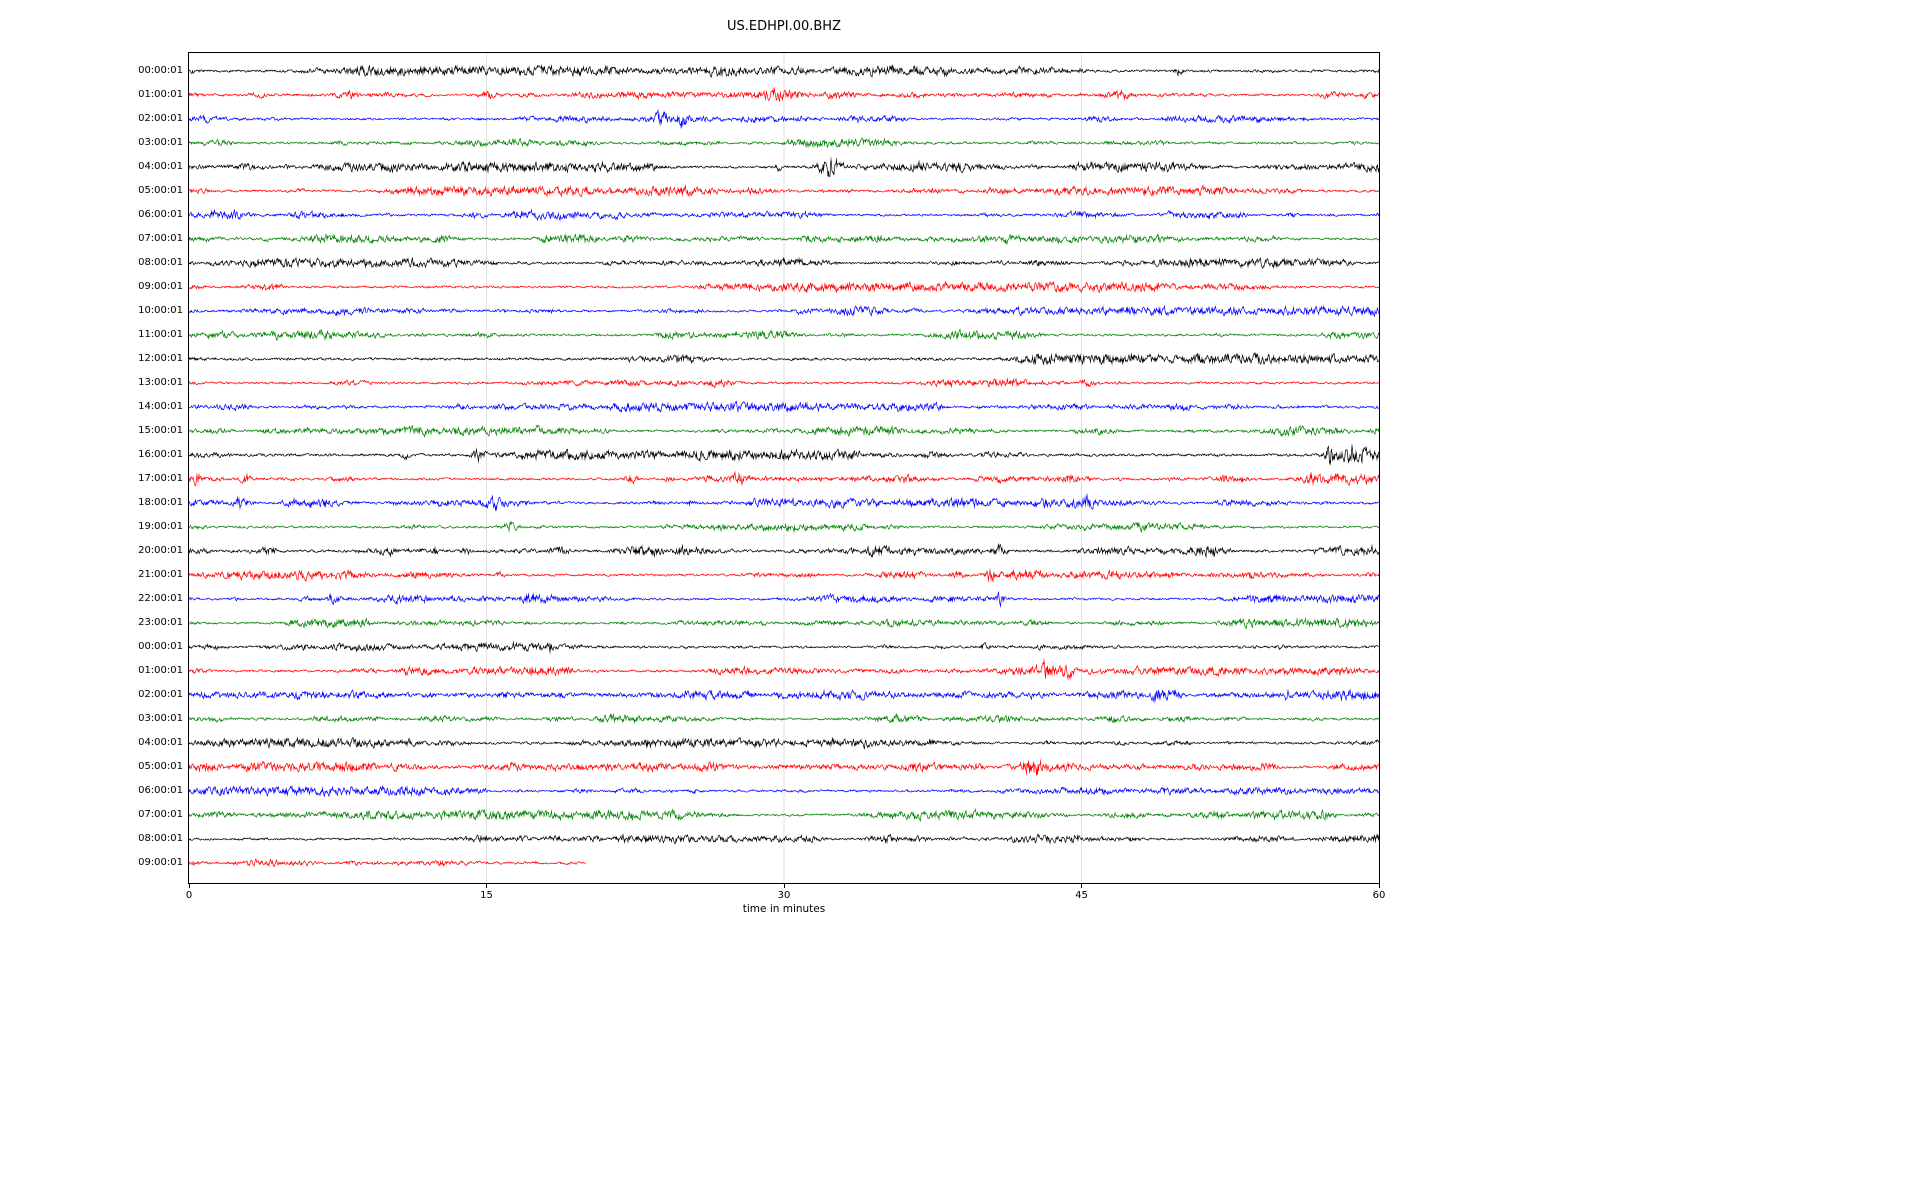  Describe the element at coordinates (160, 622) in the screenshot. I see `trace-time-label: 23:00:01` at that location.